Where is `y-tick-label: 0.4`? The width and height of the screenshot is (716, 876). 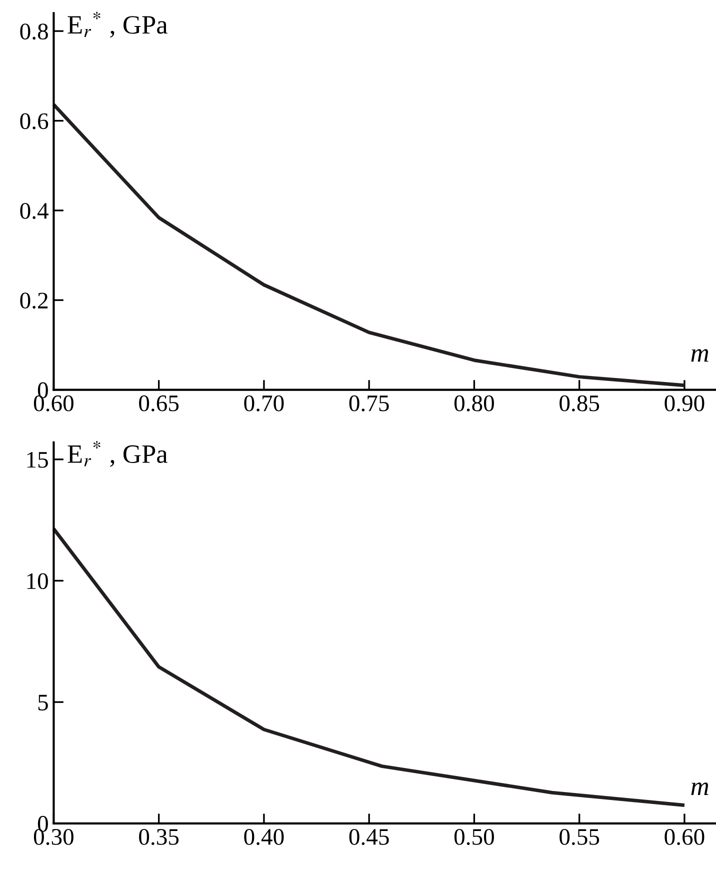 y-tick-label: 0.4 is located at coordinates (34, 210).